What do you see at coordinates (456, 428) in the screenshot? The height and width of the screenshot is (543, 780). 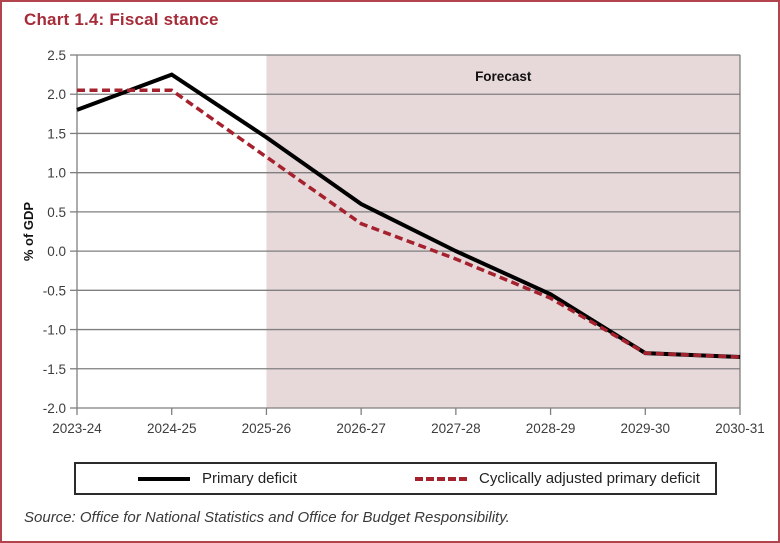 I see `x-tick-label: 2027-28` at bounding box center [456, 428].